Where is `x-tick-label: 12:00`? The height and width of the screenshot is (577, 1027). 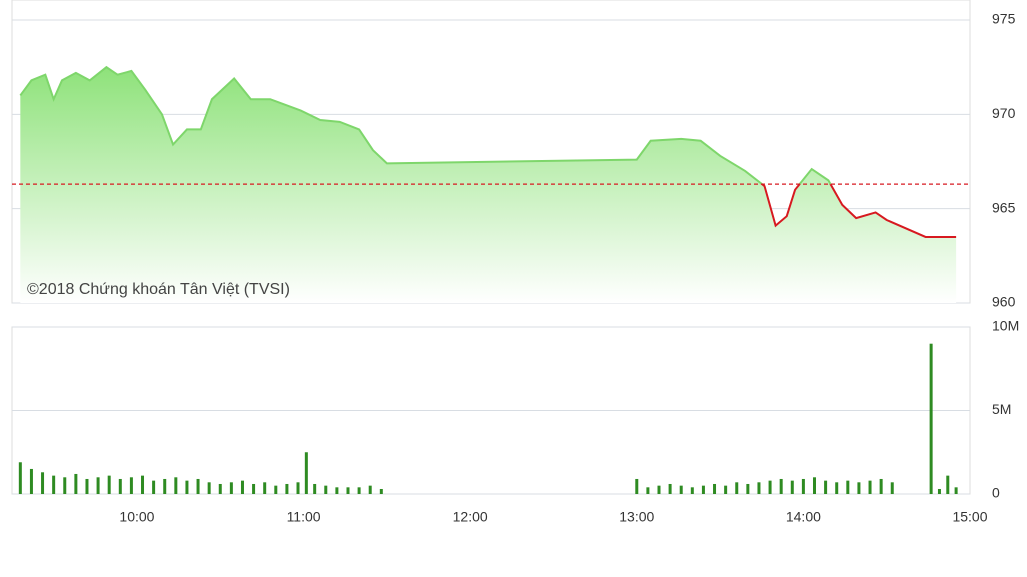 x-tick-label: 12:00 is located at coordinates (470, 517).